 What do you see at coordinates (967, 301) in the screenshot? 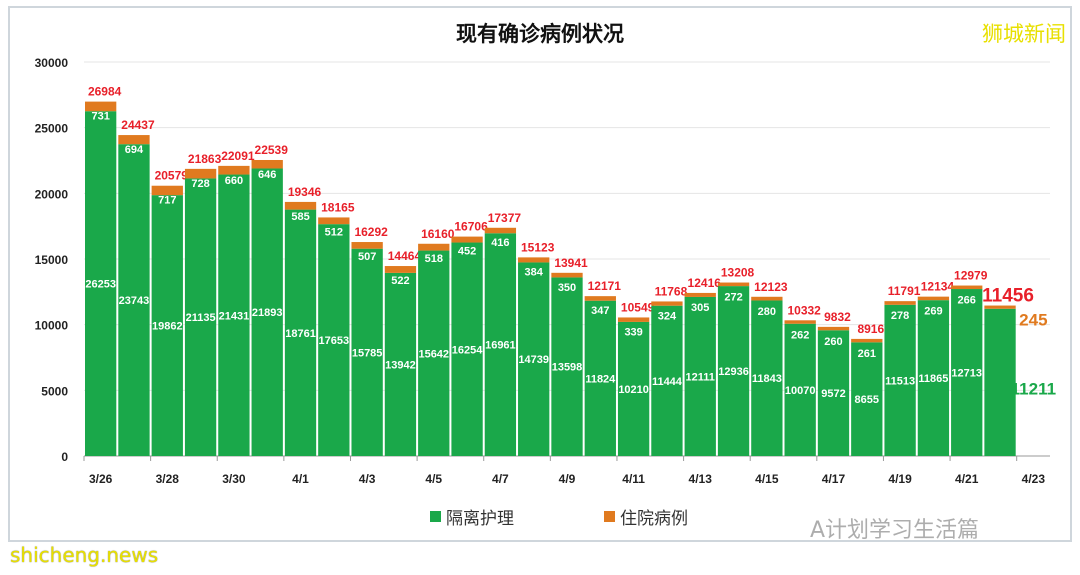
I see `data-label-hospital: 266` at bounding box center [967, 301].